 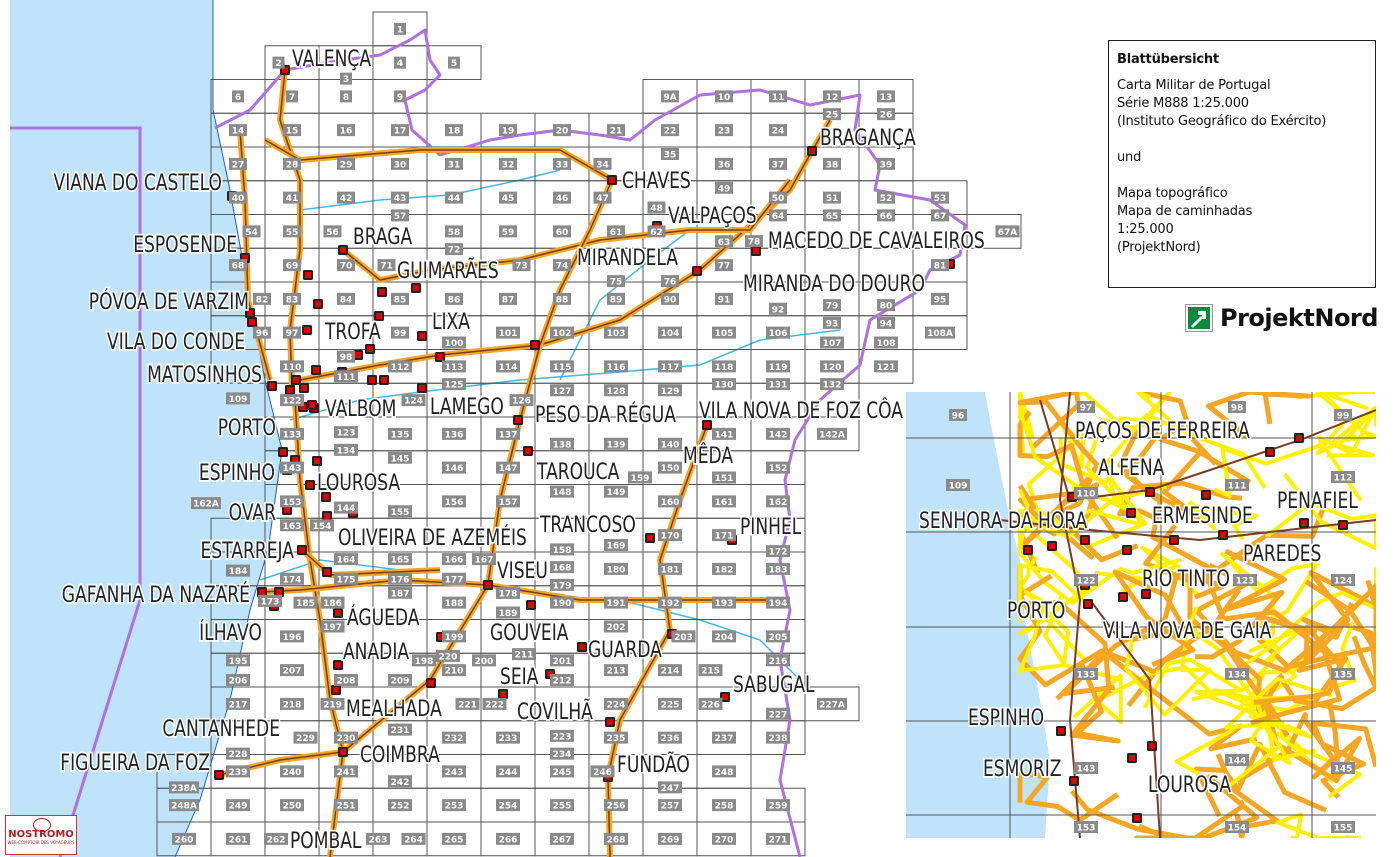 I want to click on inset-sheet-number: 143, so click(x=1086, y=770).